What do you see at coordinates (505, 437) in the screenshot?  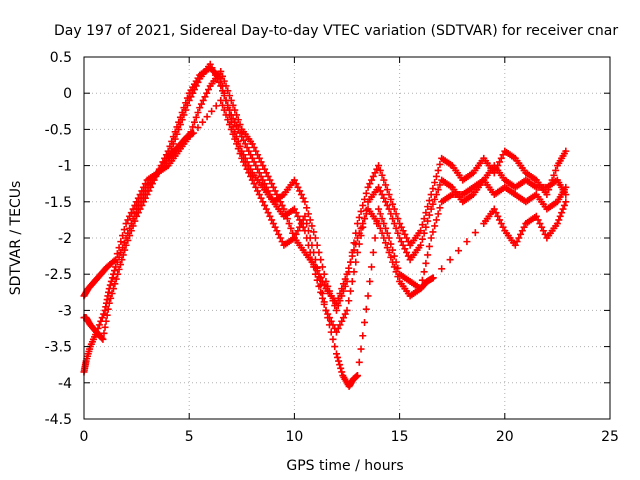 I see `x-tick-label: 20` at bounding box center [505, 437].